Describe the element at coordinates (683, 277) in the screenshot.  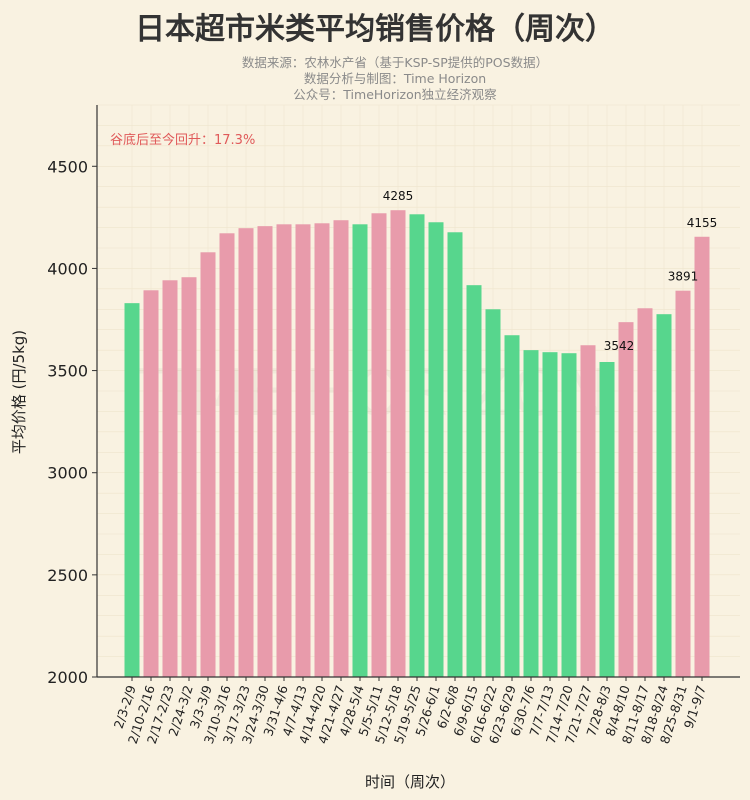
I see `data-label: 3891` at that location.